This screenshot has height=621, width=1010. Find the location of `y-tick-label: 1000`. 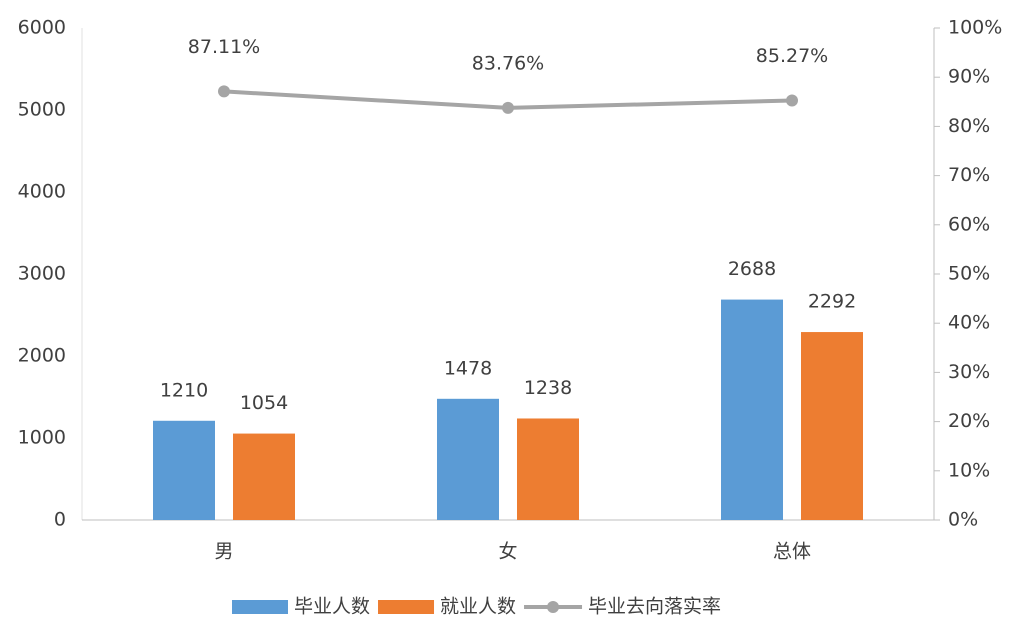

y-tick-label: 1000 is located at coordinates (42, 438).